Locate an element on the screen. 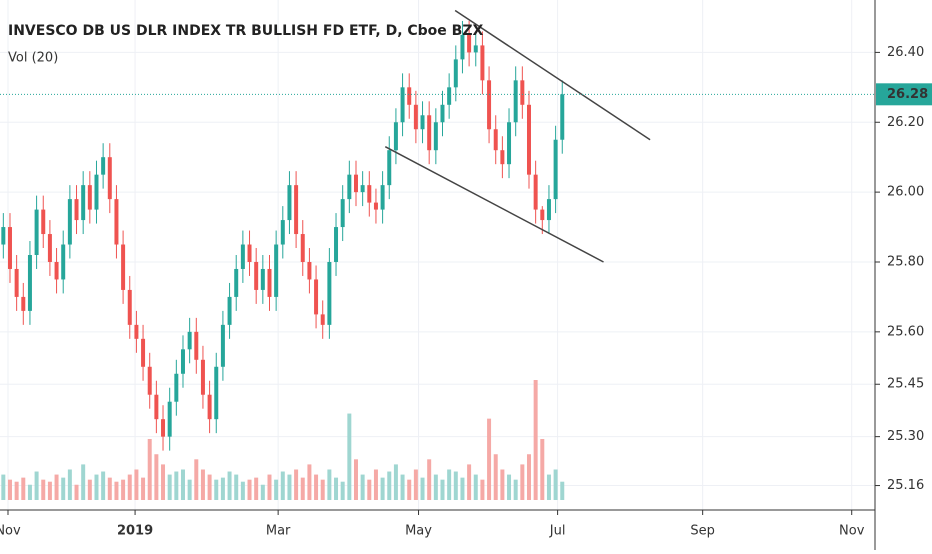  trend-line is located at coordinates (494, 204).